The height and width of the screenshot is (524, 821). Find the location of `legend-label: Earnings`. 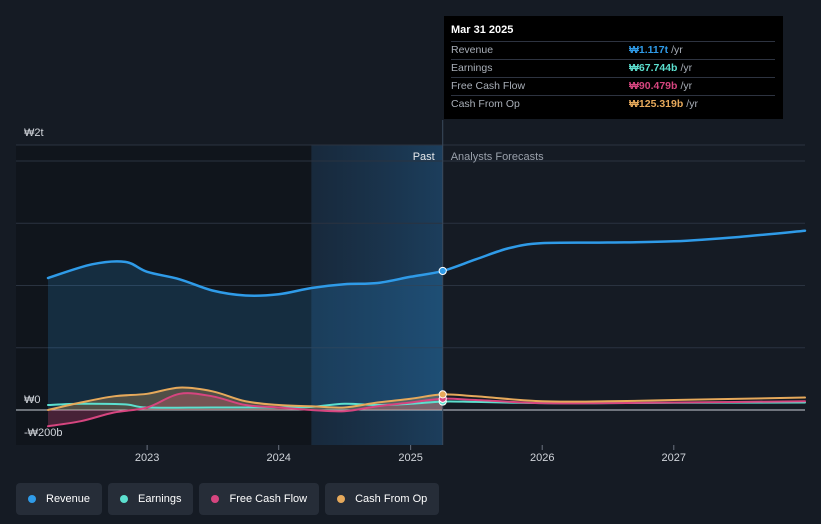

legend-label: Earnings is located at coordinates (160, 499).